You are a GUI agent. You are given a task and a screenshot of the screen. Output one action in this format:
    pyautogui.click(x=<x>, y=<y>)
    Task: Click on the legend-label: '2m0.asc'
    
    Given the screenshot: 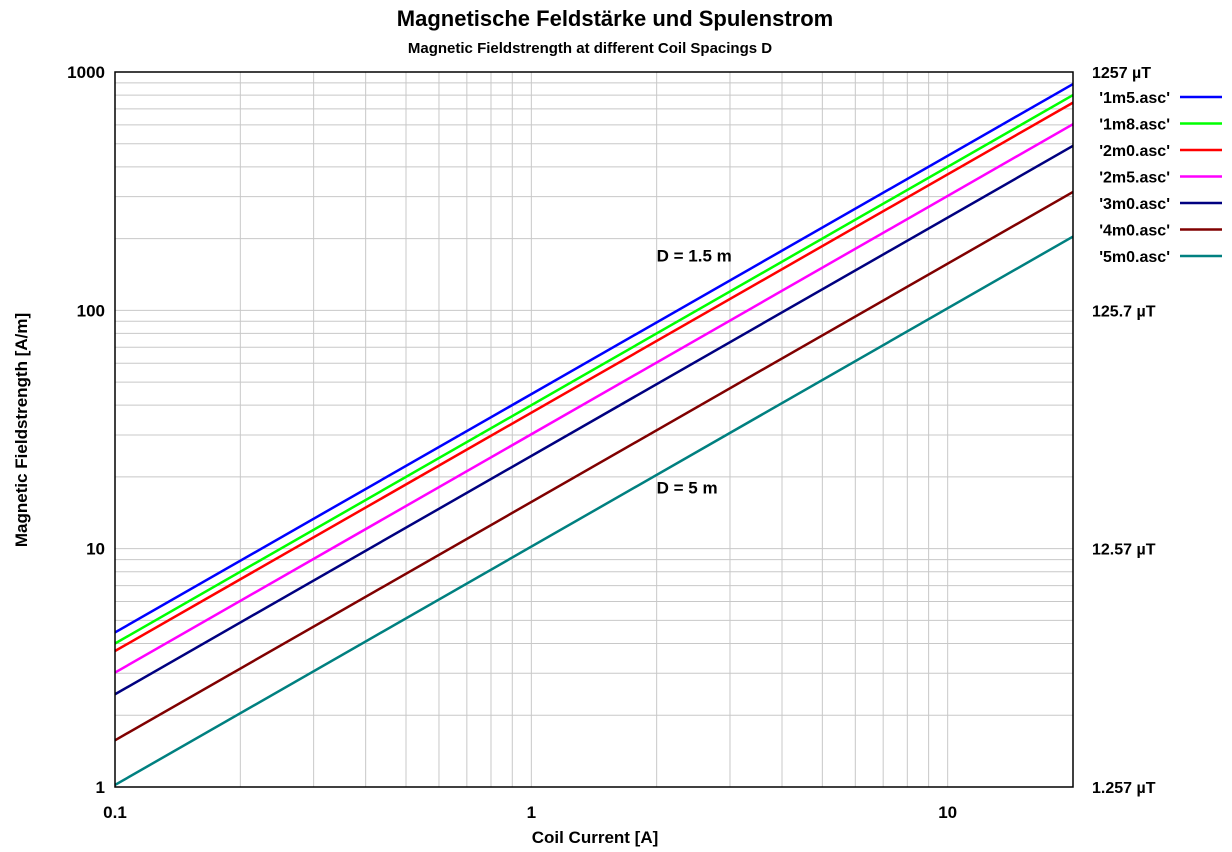 What is the action you would take?
    pyautogui.click(x=1134, y=151)
    